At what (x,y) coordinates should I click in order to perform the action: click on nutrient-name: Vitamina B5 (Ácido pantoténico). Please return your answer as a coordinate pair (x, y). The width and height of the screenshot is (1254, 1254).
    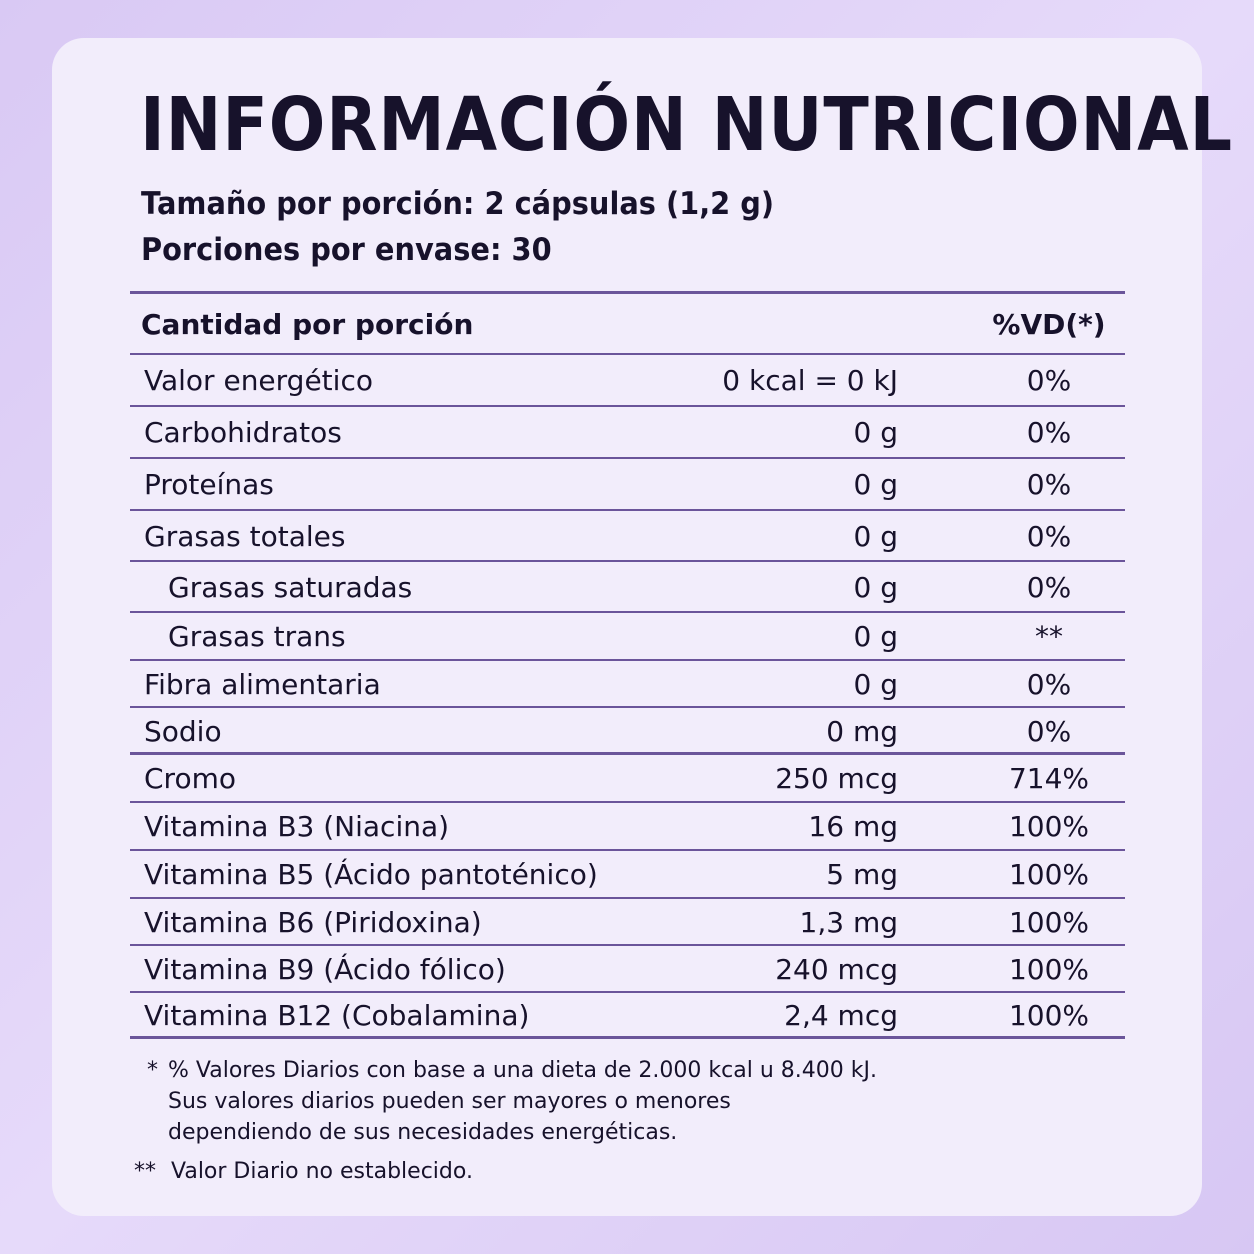
    Looking at the image, I should click on (371, 874).